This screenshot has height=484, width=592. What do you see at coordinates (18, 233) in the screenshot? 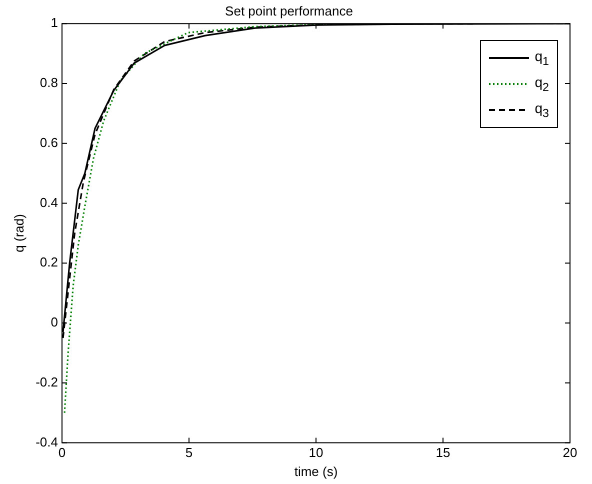
I see `y-axis-title: q (rad)` at bounding box center [18, 233].